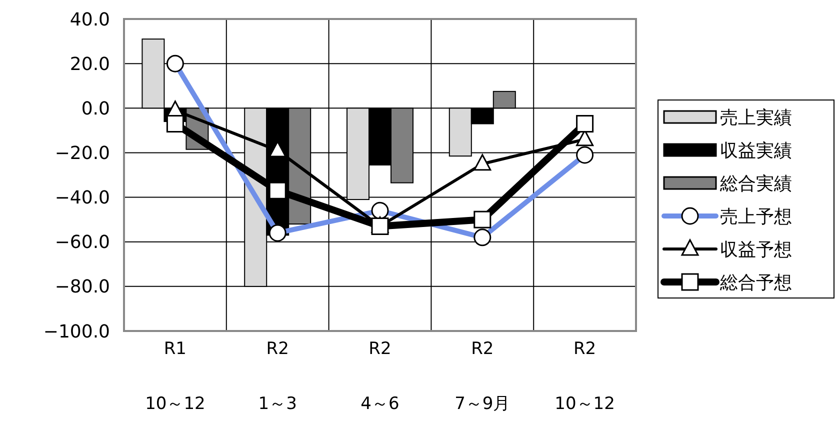  I want to click on y-tick-label: −60.0, so click(82, 243).